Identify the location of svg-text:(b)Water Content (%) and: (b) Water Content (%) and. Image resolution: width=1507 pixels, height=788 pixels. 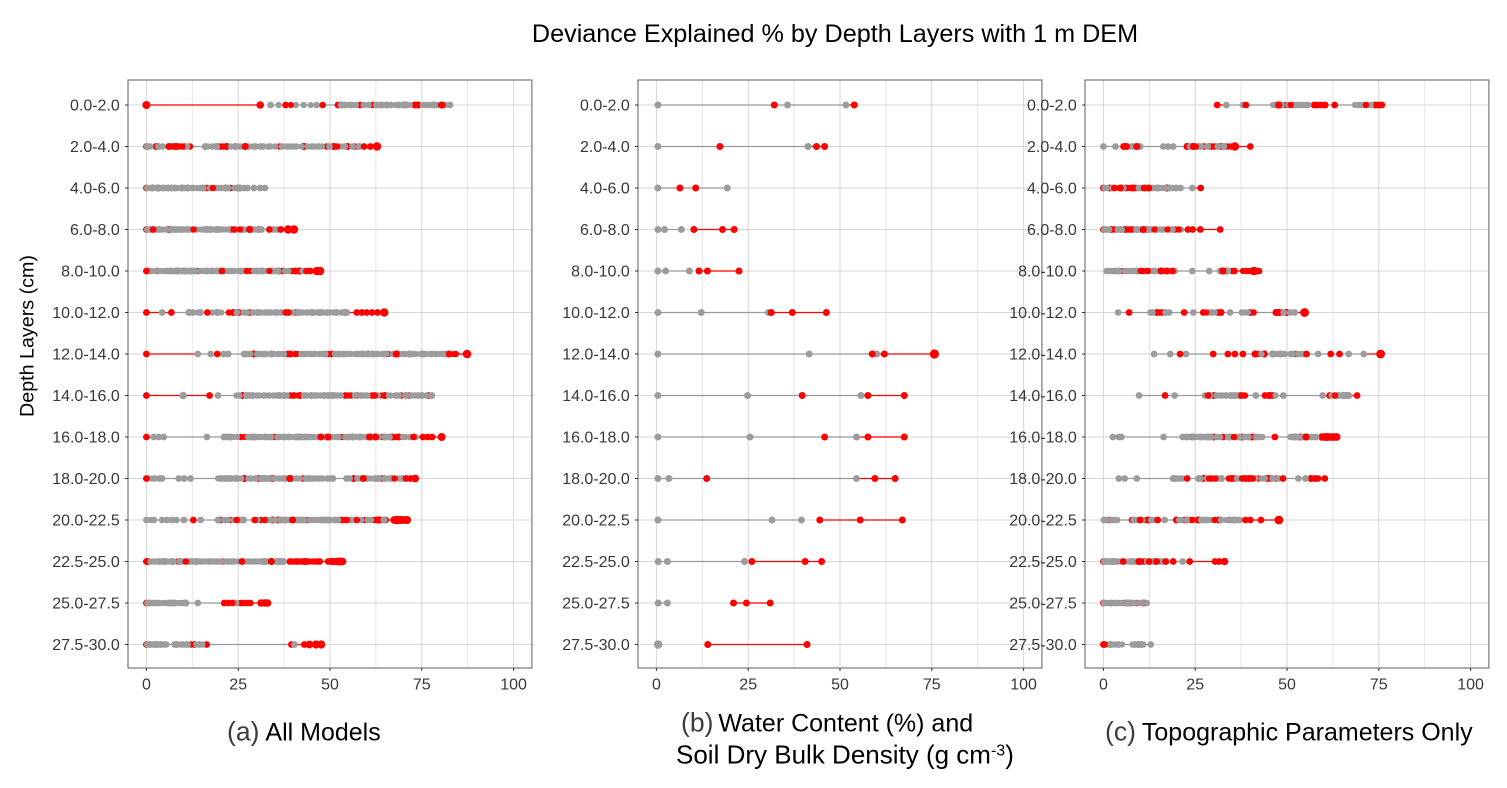
(827, 723).